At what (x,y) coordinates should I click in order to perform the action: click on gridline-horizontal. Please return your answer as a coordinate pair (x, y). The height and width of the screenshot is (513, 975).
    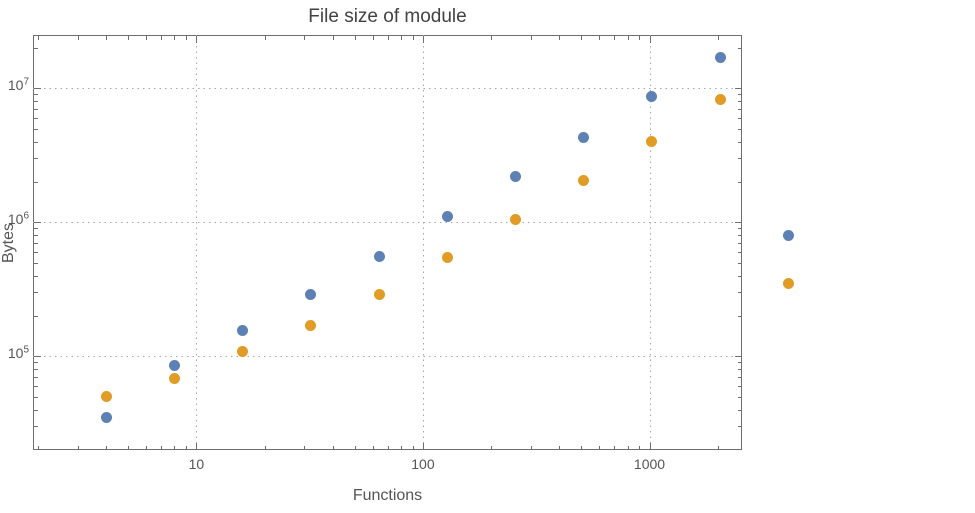
    Looking at the image, I should click on (387, 357).